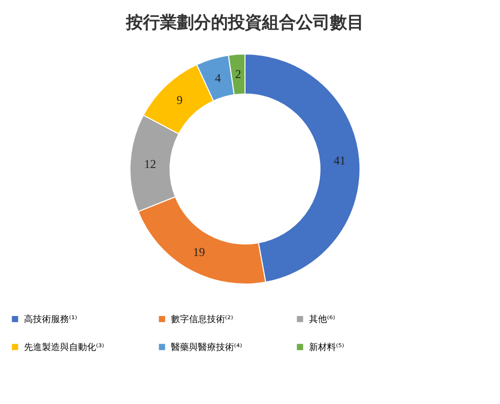 The height and width of the screenshot is (404, 500). Describe the element at coordinates (64, 347) in the screenshot. I see `legend-label: 先進製造與自動化⁽³⁾` at that location.